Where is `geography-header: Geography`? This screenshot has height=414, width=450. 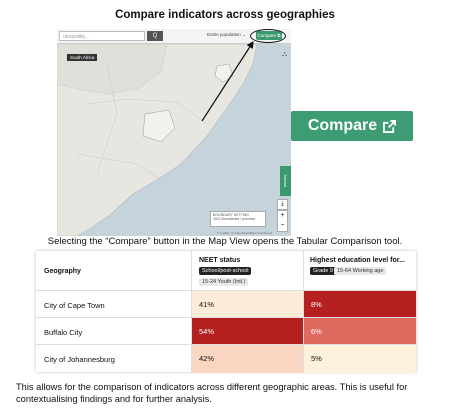
geography-header: Geography is located at coordinates (62, 271).